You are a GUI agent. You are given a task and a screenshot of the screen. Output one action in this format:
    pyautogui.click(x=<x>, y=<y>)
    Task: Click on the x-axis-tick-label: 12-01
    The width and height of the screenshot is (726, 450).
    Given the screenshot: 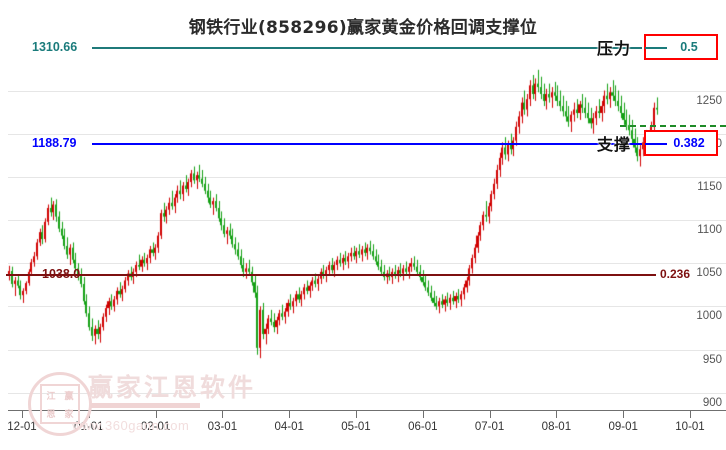 What is the action you would take?
    pyautogui.click(x=22, y=427)
    